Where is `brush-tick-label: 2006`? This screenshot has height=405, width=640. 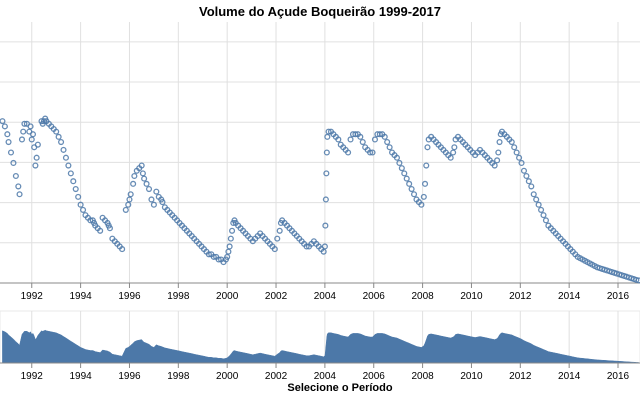
brush-tick-label: 2006 is located at coordinates (374, 376).